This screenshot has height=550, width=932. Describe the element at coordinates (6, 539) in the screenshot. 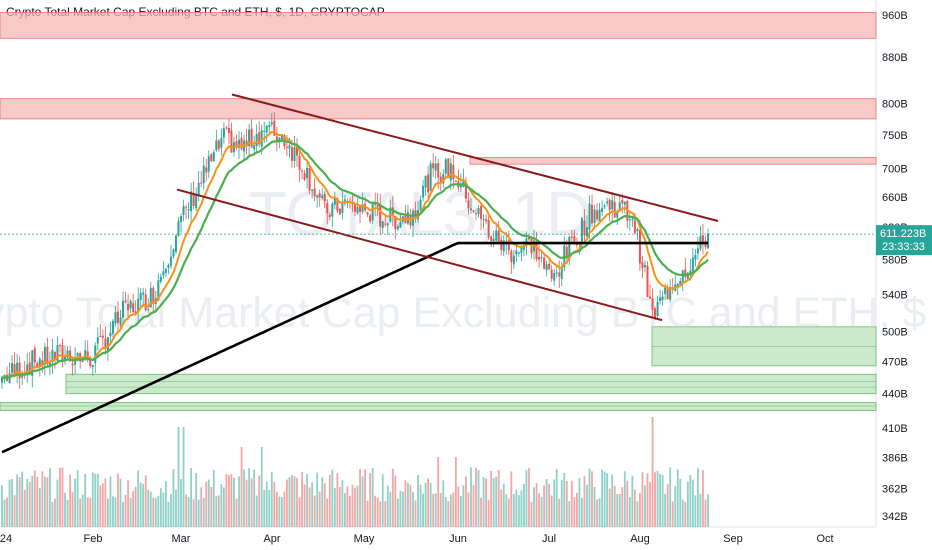

I see `x-tick-label: 24` at that location.